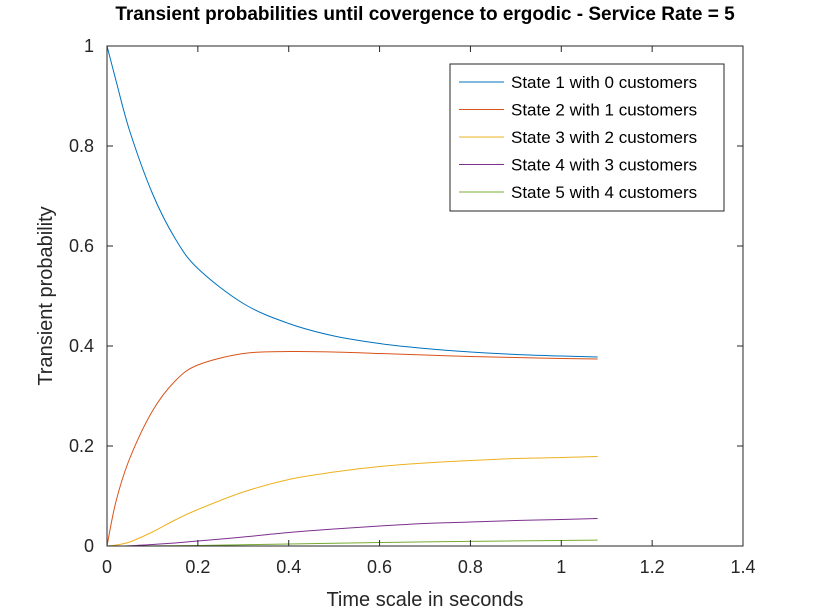  I want to click on x-tick-label: 0.6, so click(379, 567).